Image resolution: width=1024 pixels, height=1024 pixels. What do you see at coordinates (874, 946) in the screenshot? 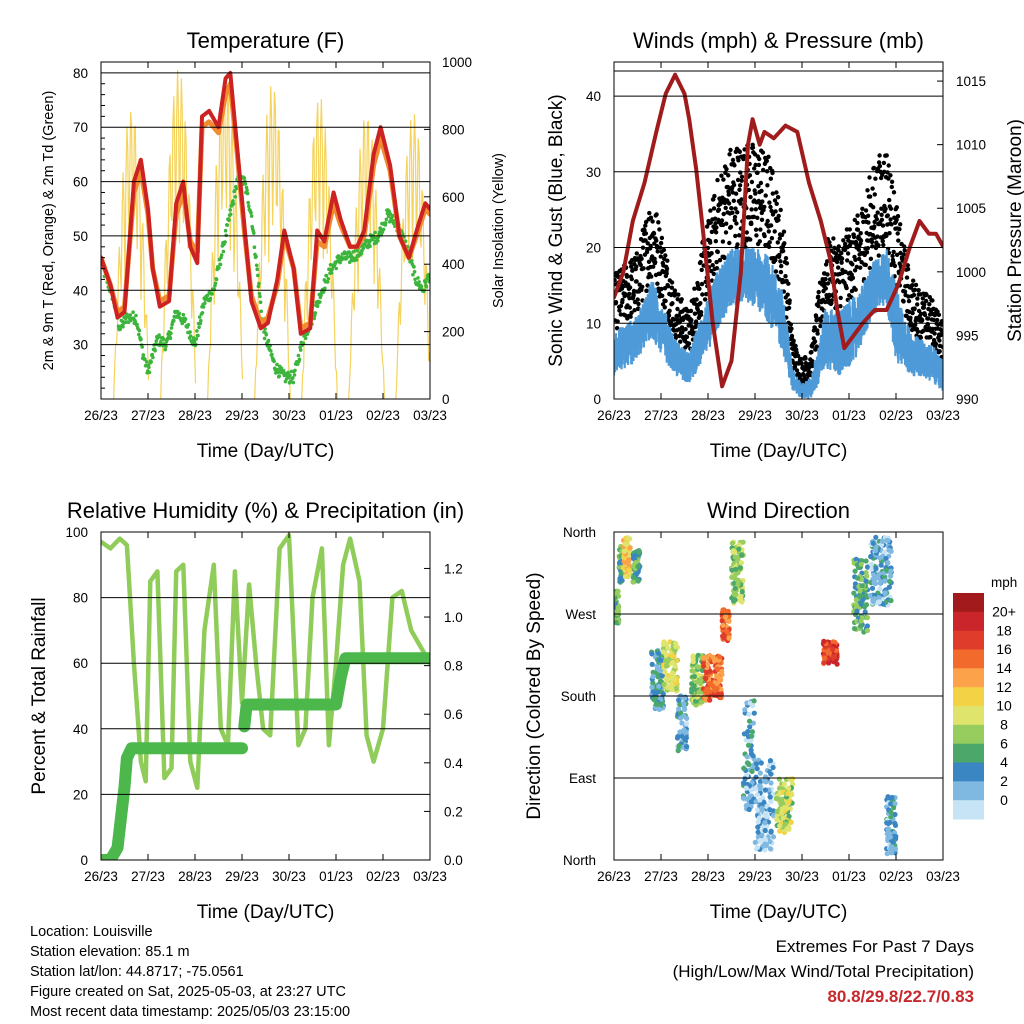
I see `extremes-title: Extremes For Past 7 Days` at bounding box center [874, 946].